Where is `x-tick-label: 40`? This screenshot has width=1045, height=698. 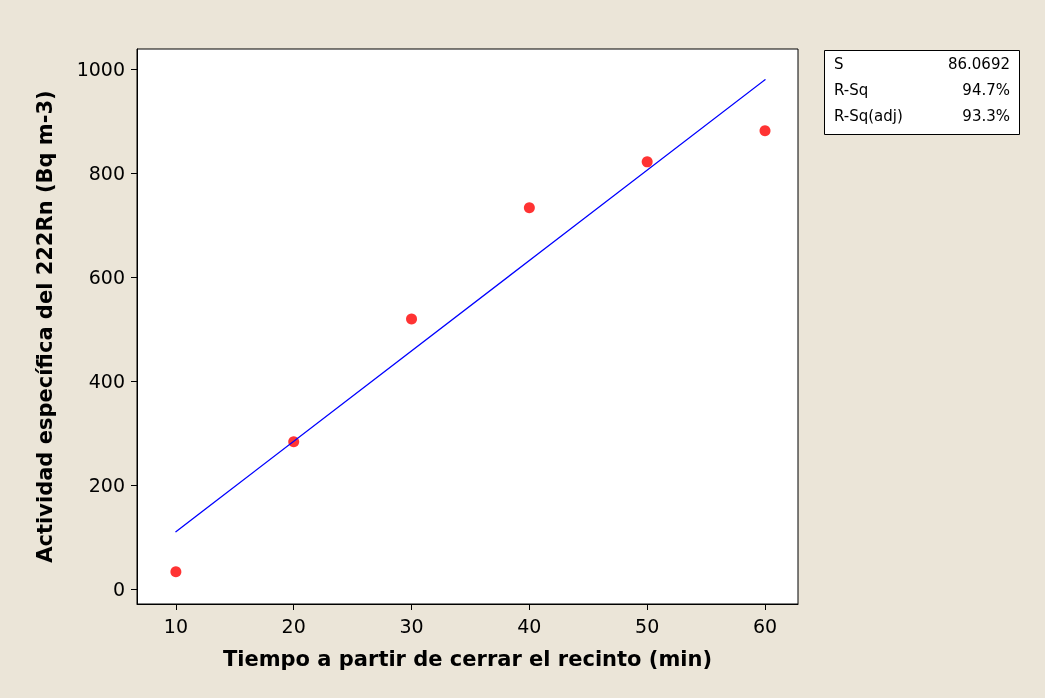 x-tick-label: 40 is located at coordinates (529, 625).